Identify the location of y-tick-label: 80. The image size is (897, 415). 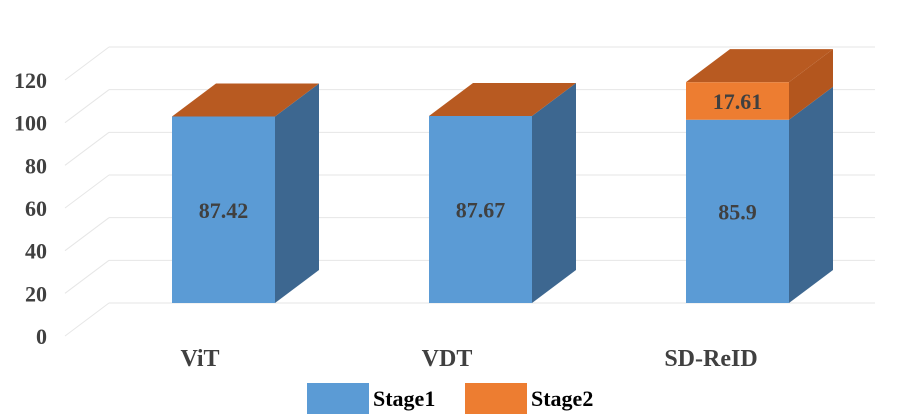
(36, 165).